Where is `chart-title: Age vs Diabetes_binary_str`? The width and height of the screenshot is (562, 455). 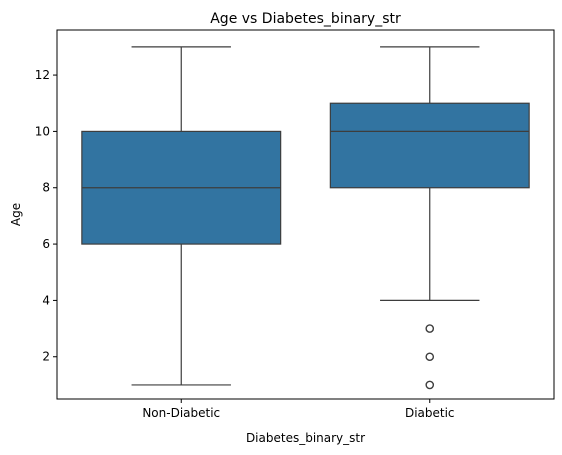
chart-title: Age vs Diabetes_binary_str is located at coordinates (305, 19).